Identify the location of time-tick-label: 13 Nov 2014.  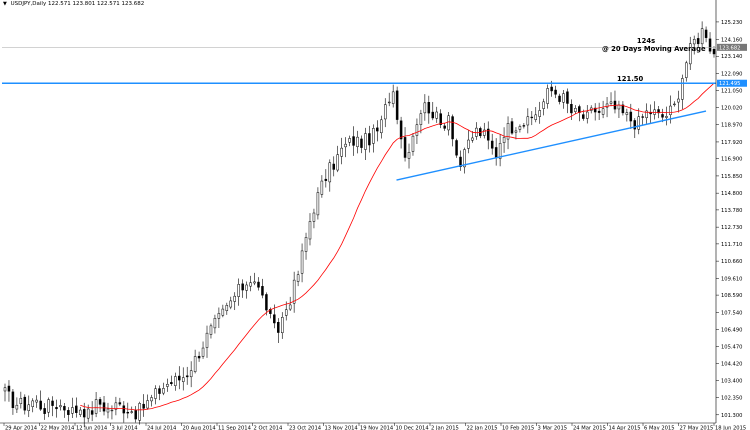
(342, 428).